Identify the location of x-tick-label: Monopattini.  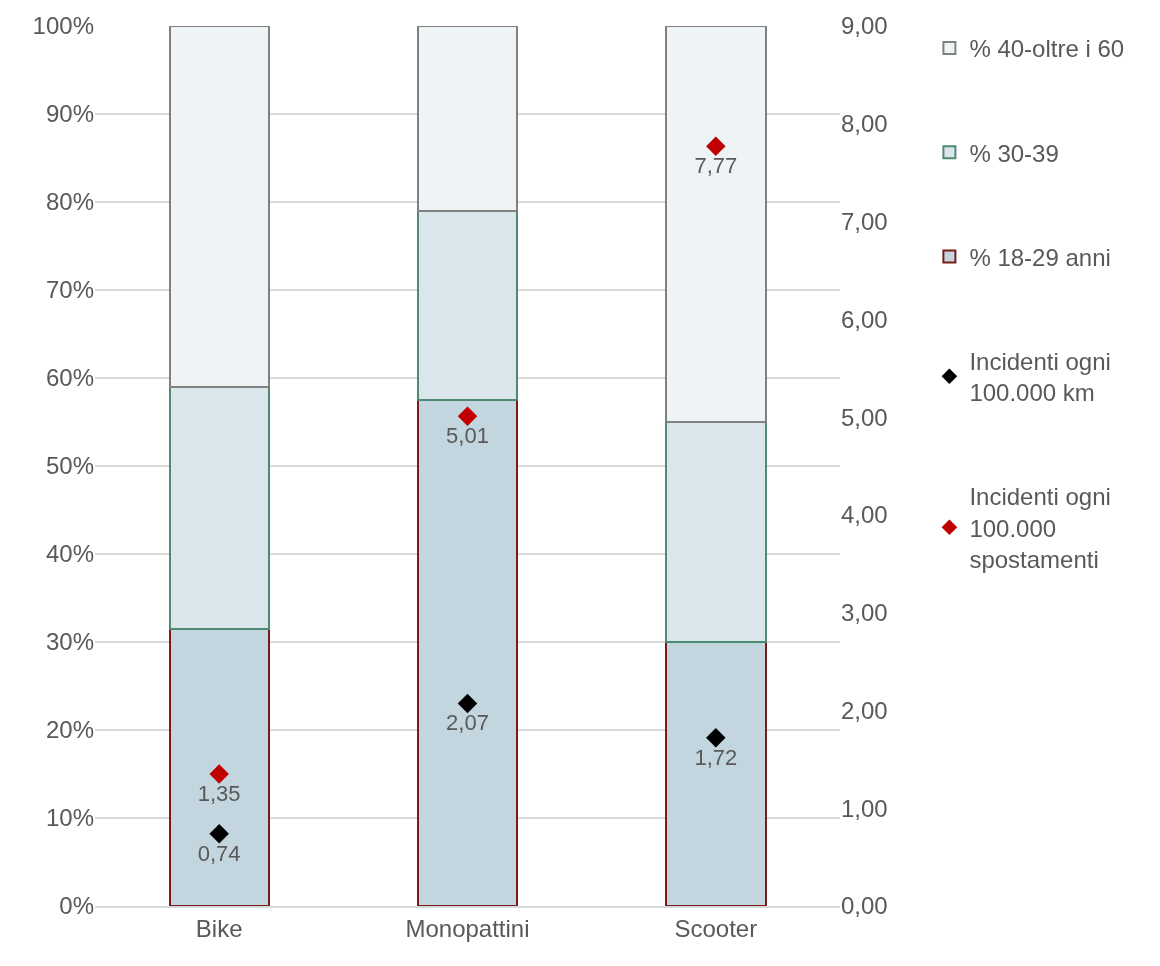
(467, 928).